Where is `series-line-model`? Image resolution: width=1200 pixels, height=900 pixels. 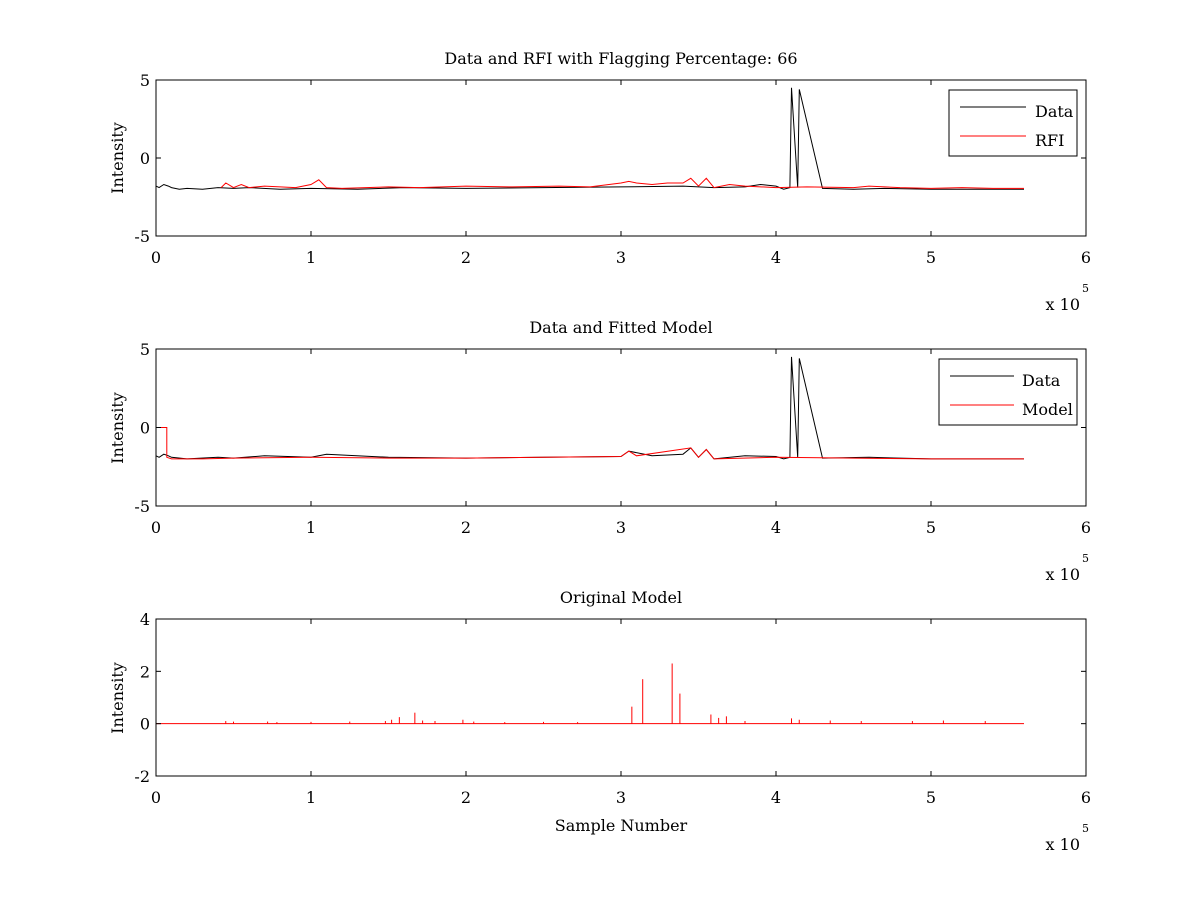 series-line-model is located at coordinates (590, 443).